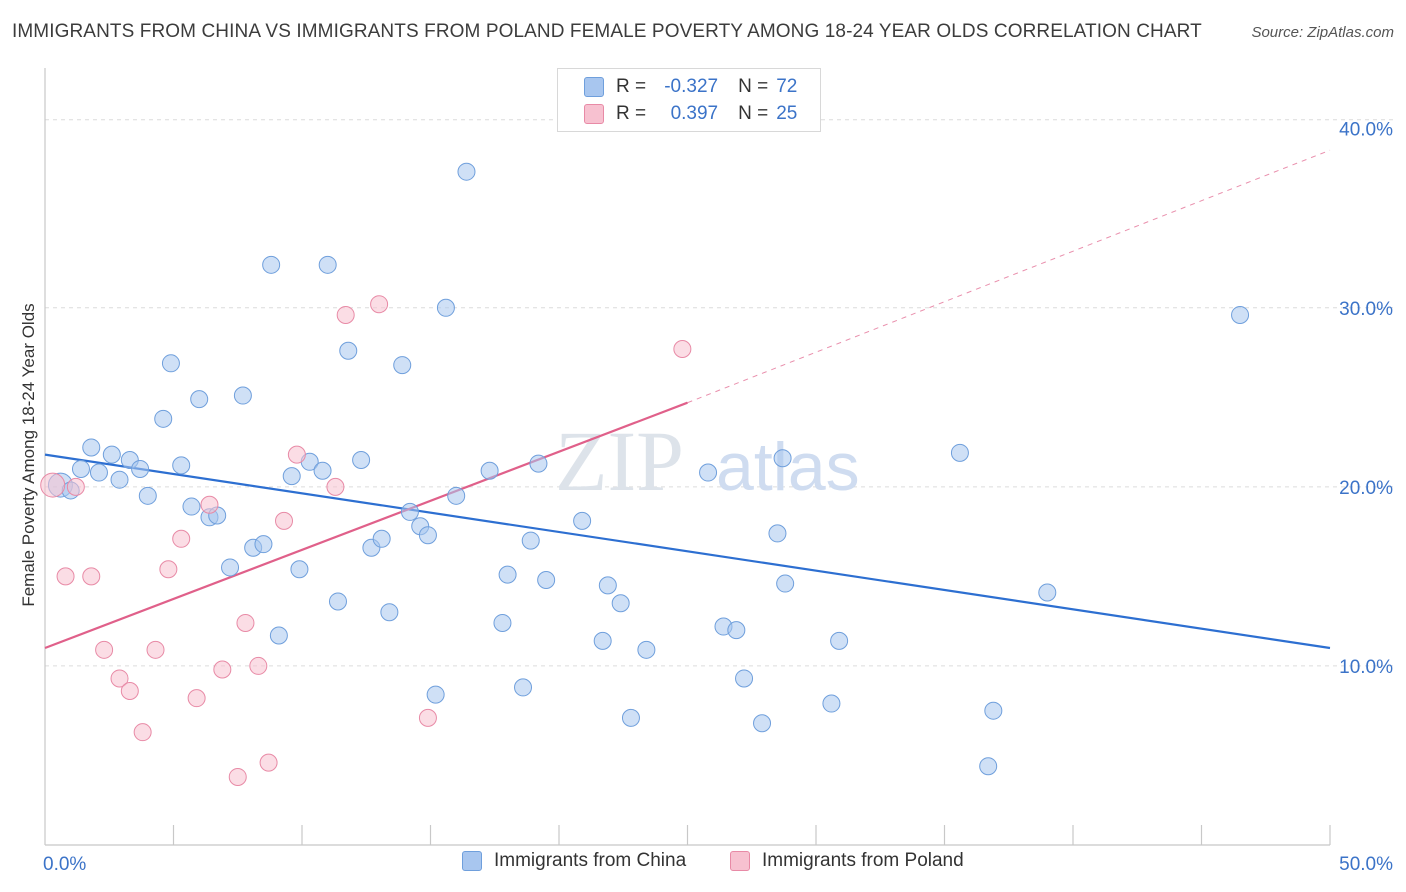 This screenshot has height=892, width=1406. What do you see at coordinates (1322, 32) in the screenshot?
I see `source-credit: Source: ZipAtlas.com` at bounding box center [1322, 32].